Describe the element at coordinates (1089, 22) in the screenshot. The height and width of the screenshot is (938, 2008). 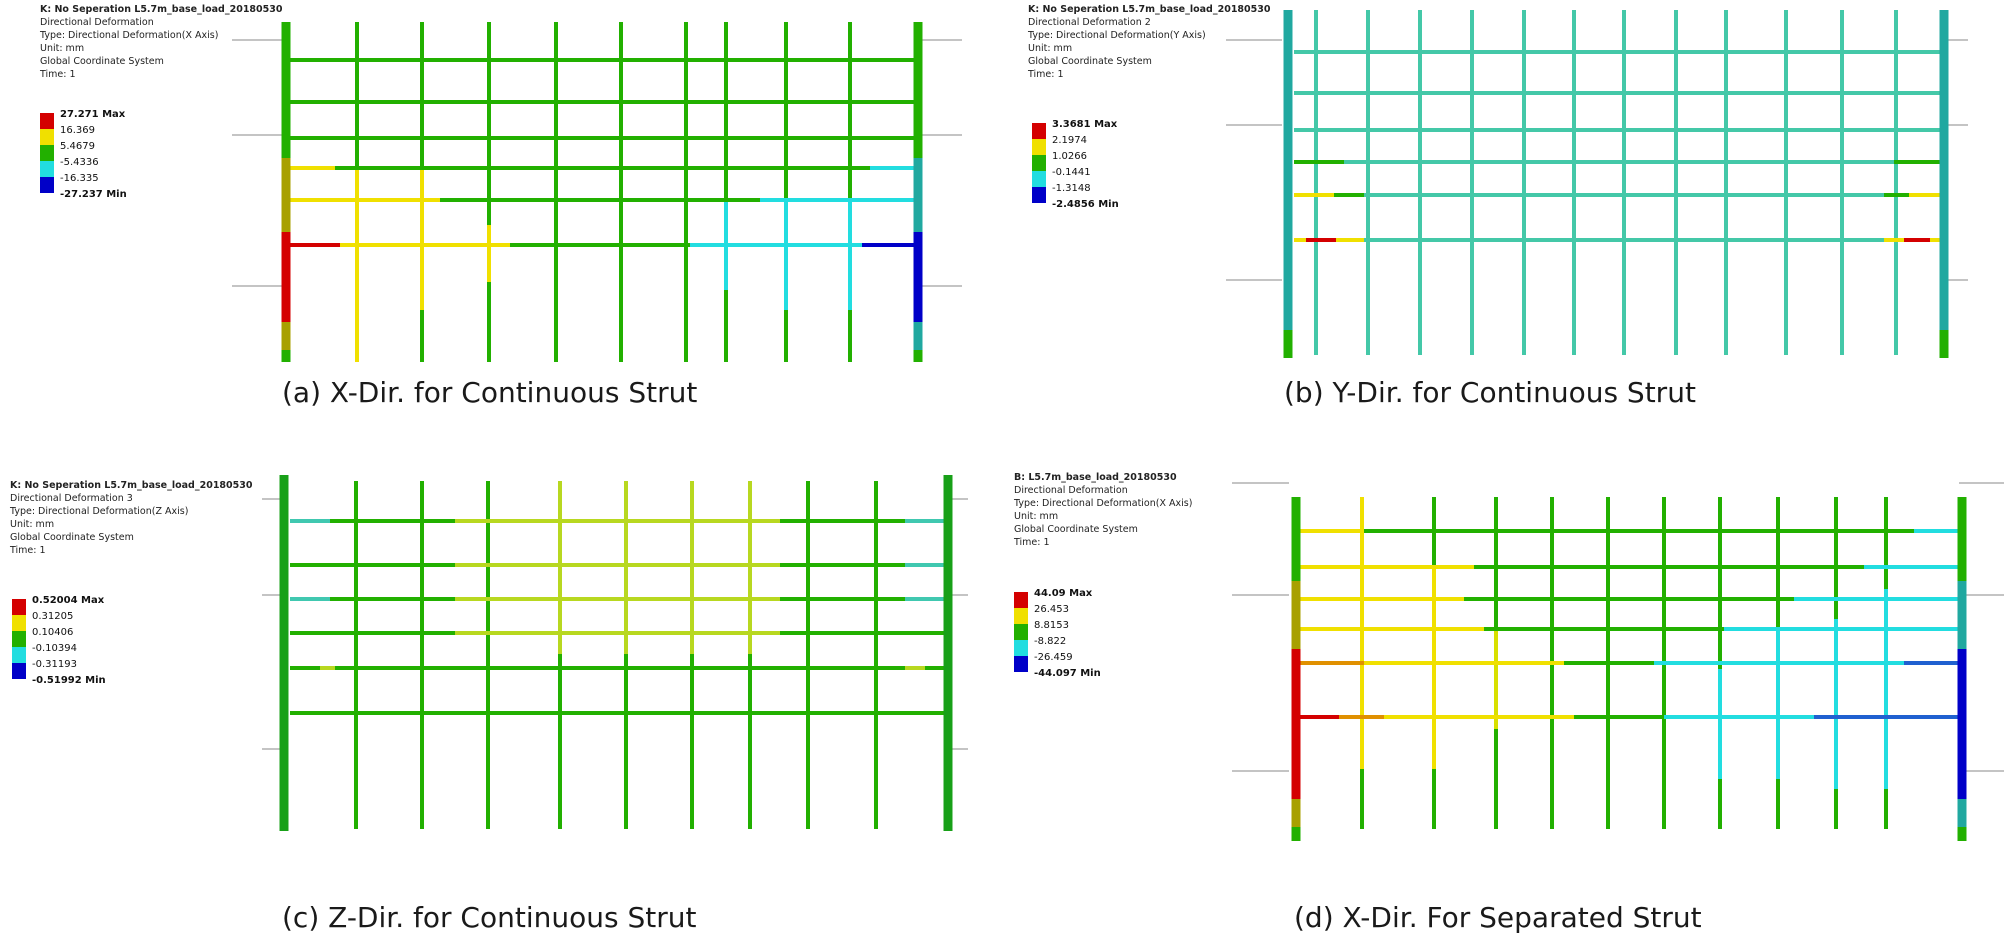
I see `header-line: Directional Deformation 2` at that location.